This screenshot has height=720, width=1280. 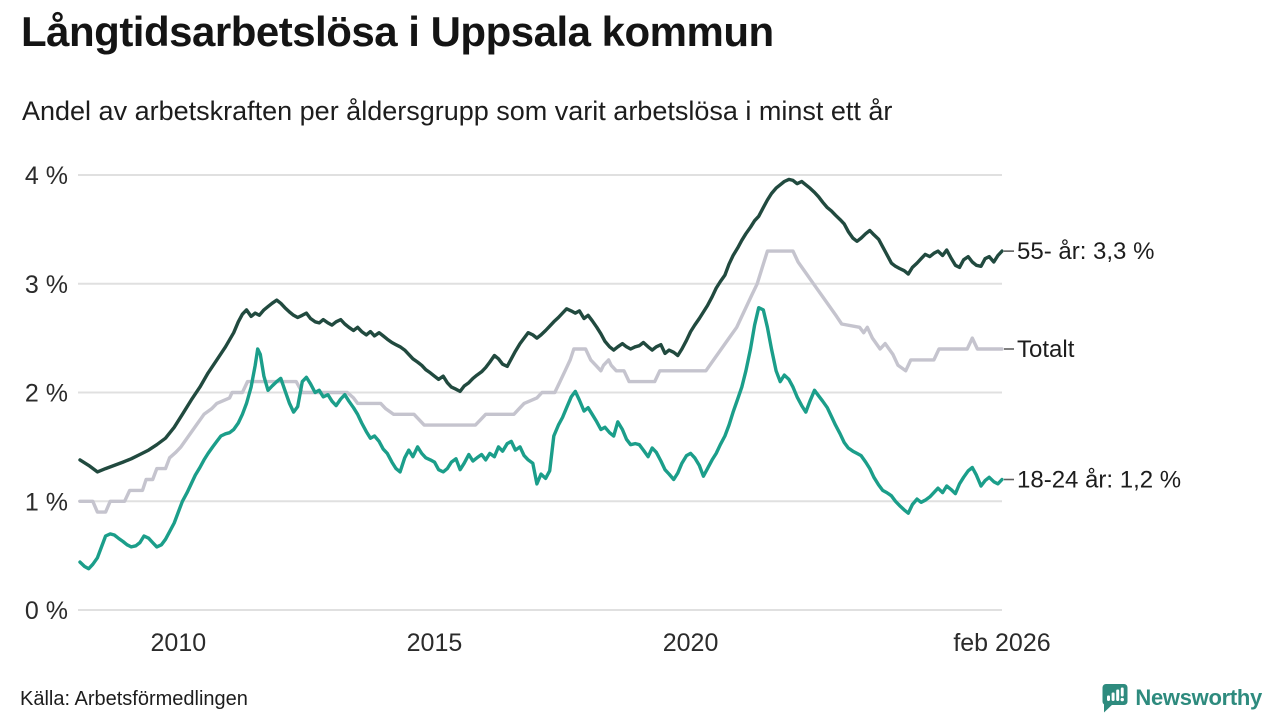 What do you see at coordinates (1085, 251) in the screenshot?
I see `series-end-label: 55- år: 3,3 %` at bounding box center [1085, 251].